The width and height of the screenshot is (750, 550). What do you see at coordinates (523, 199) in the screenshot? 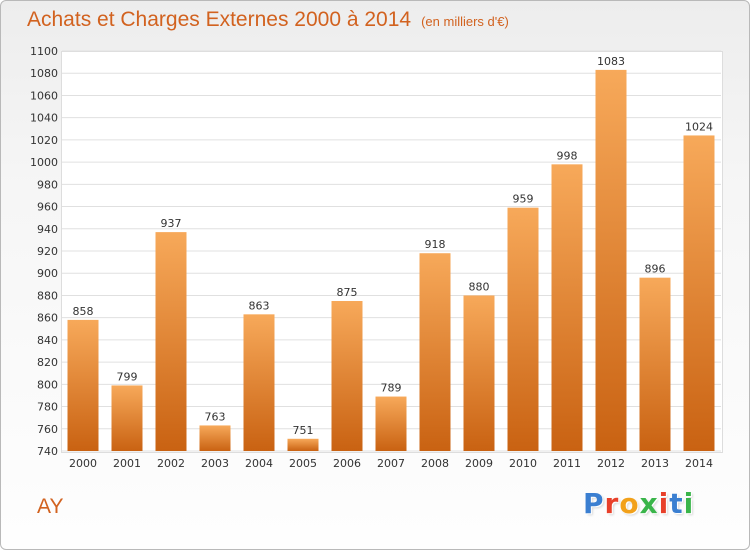
I see `data-label: 959` at bounding box center [523, 199].